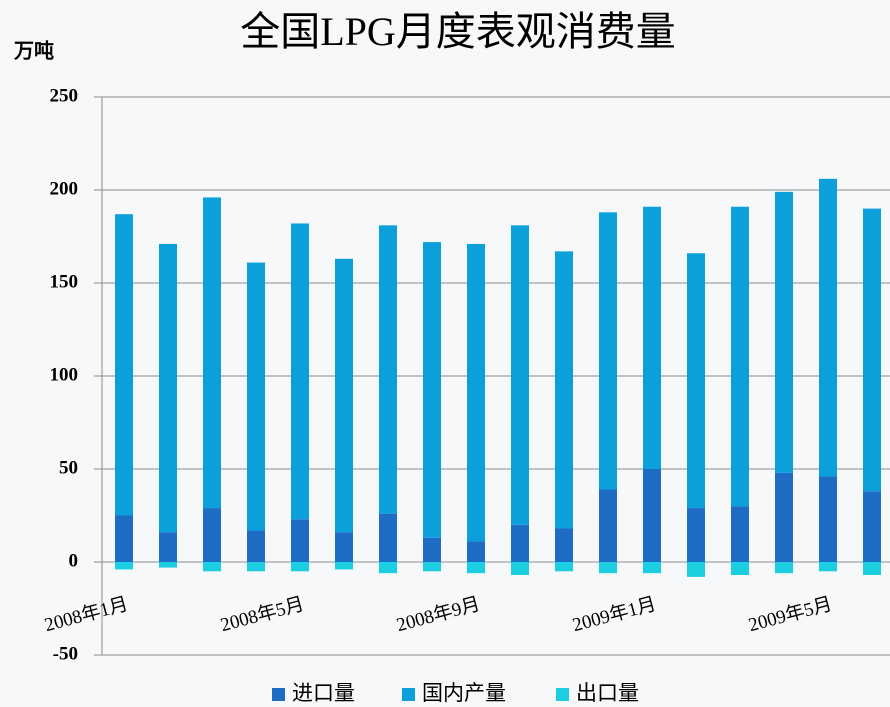  I want to click on x-tick-label: 2009年1月, so click(614, 614).